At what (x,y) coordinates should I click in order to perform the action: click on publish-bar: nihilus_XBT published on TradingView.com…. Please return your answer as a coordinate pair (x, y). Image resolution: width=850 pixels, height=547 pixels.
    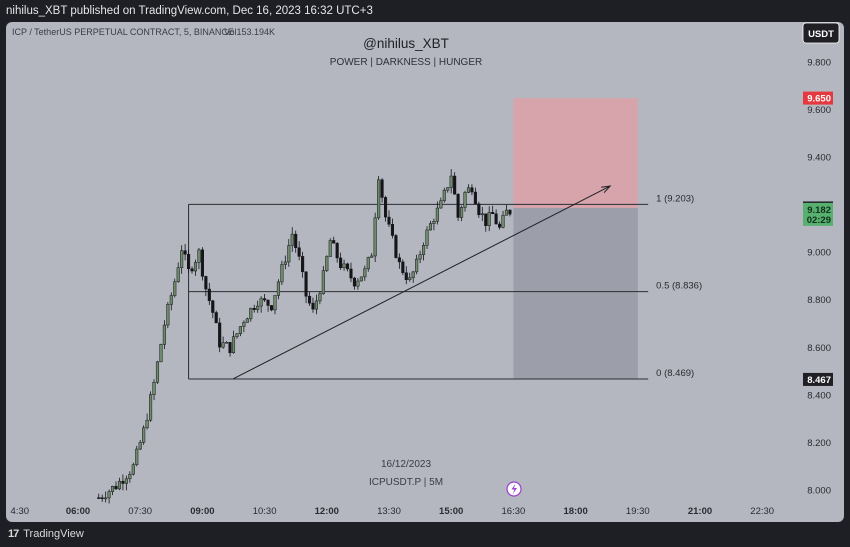
    Looking at the image, I should click on (425, 11).